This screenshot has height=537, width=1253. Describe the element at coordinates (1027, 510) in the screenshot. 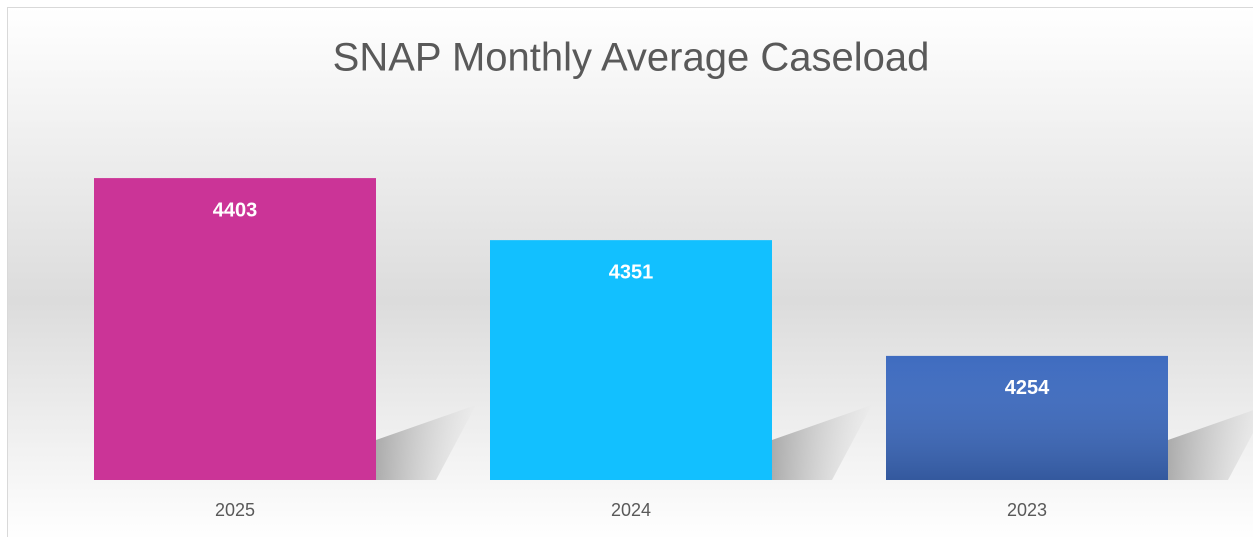

I see `x-tick-label: 2023` at that location.